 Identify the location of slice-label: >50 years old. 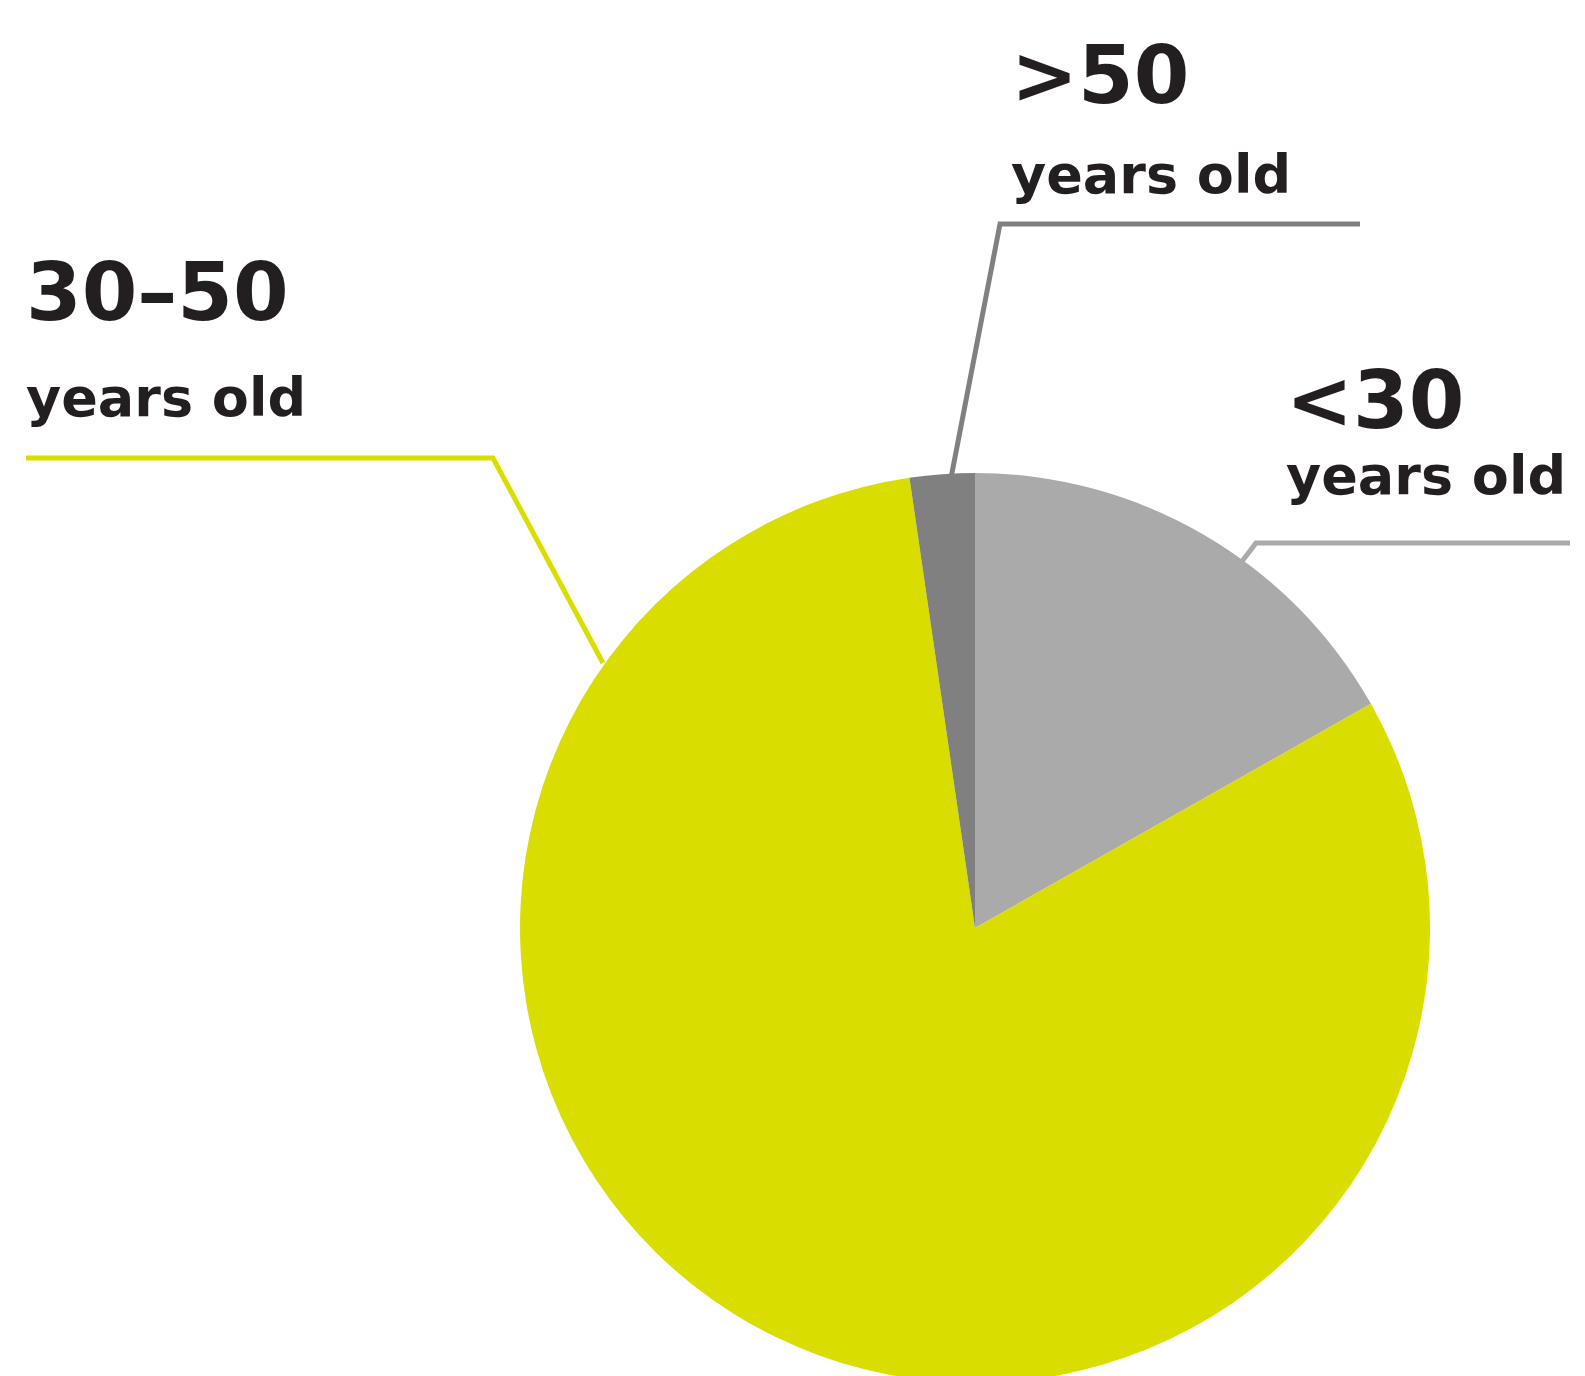
(1151, 117).